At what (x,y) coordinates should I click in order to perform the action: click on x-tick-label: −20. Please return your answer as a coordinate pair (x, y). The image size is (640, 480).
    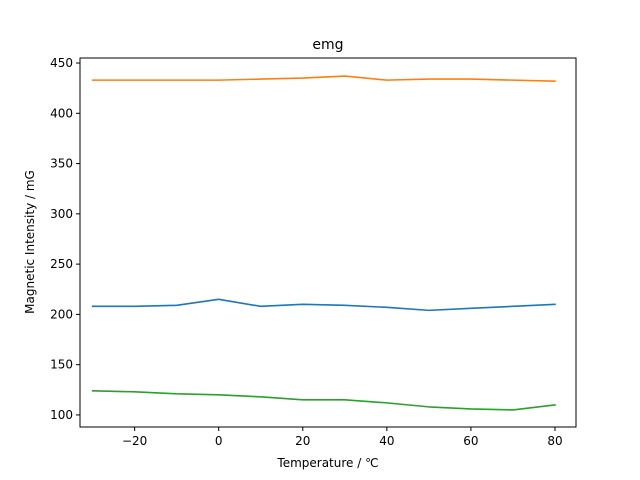
    Looking at the image, I should click on (134, 441).